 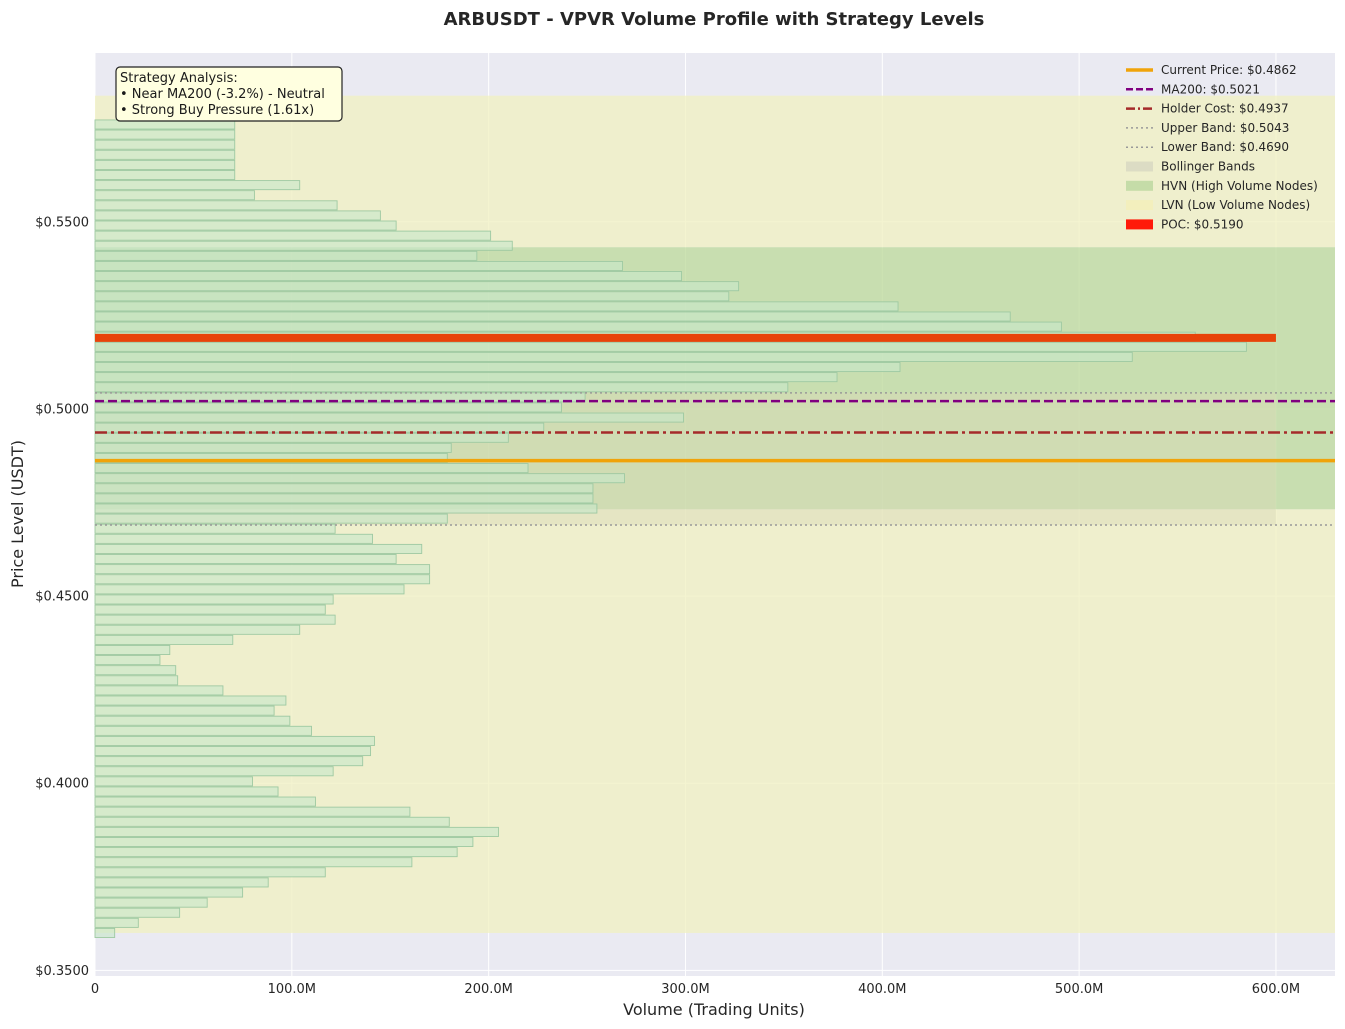 I want to click on legend-label: LVN (Low Volume Nodes), so click(x=1235, y=205).